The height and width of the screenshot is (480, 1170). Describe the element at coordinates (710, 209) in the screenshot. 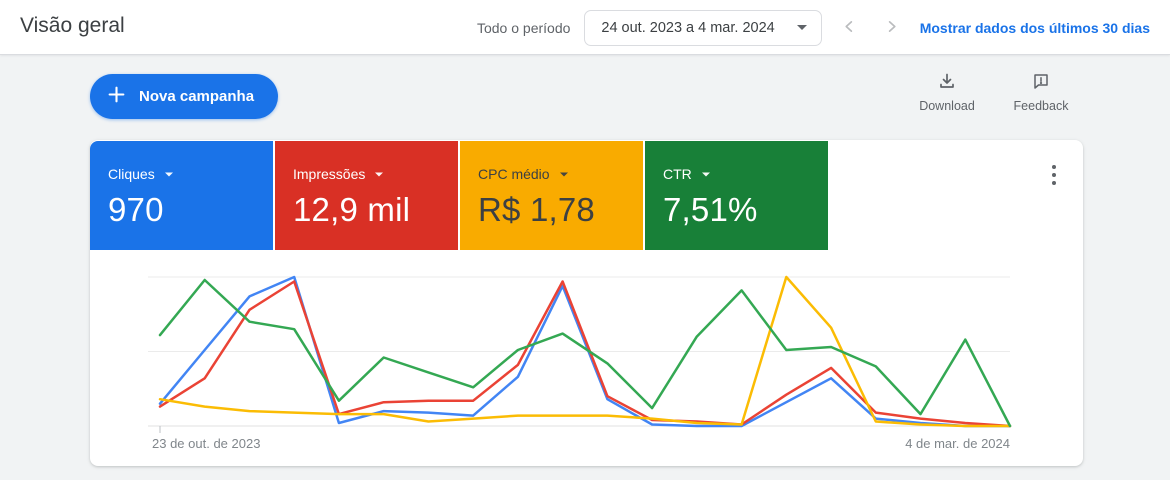

I see `scorecard-value: 7,51%` at that location.